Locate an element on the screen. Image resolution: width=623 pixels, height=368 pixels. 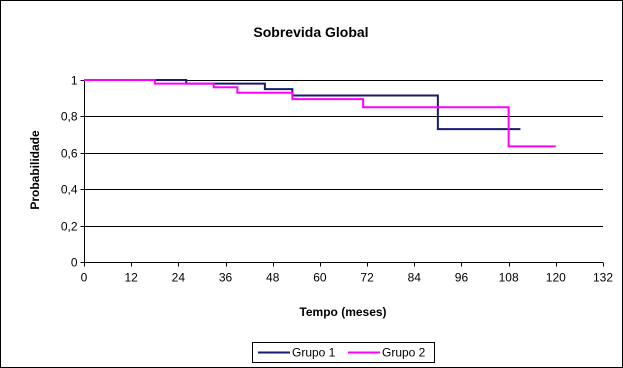
x-tick-label-2: 24 is located at coordinates (179, 278).